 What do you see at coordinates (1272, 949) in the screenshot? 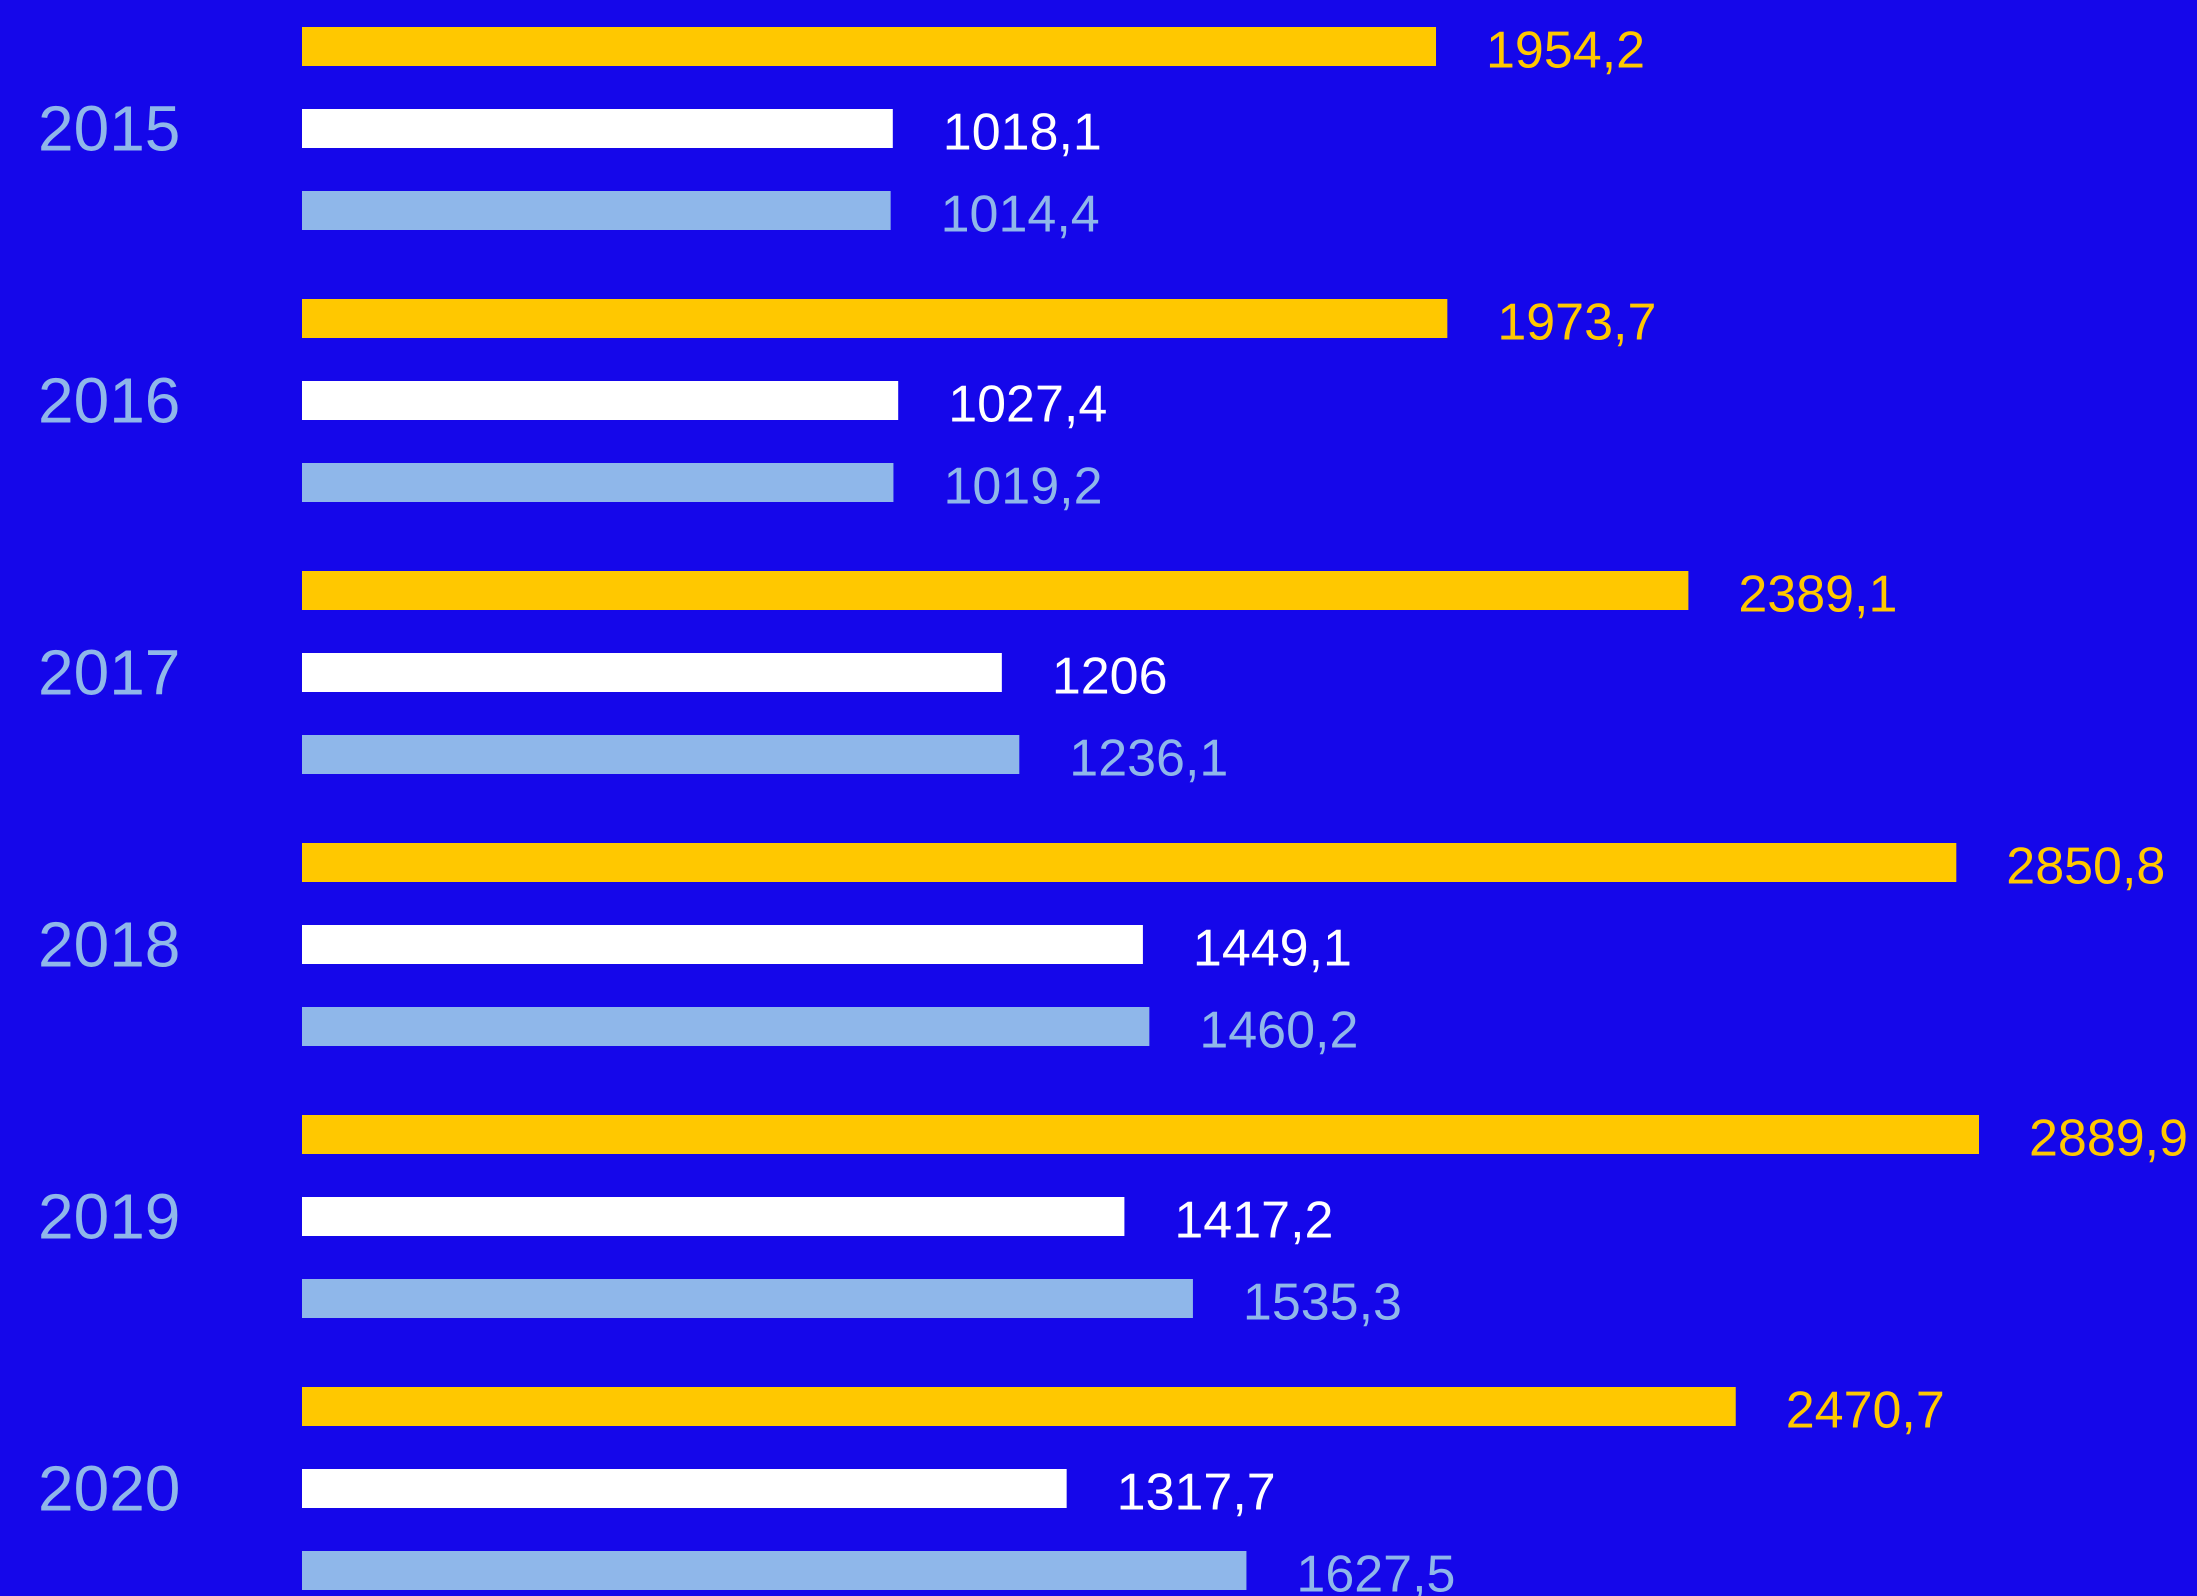
I see `value-label-2018-series-2: 1449,1` at bounding box center [1272, 949].